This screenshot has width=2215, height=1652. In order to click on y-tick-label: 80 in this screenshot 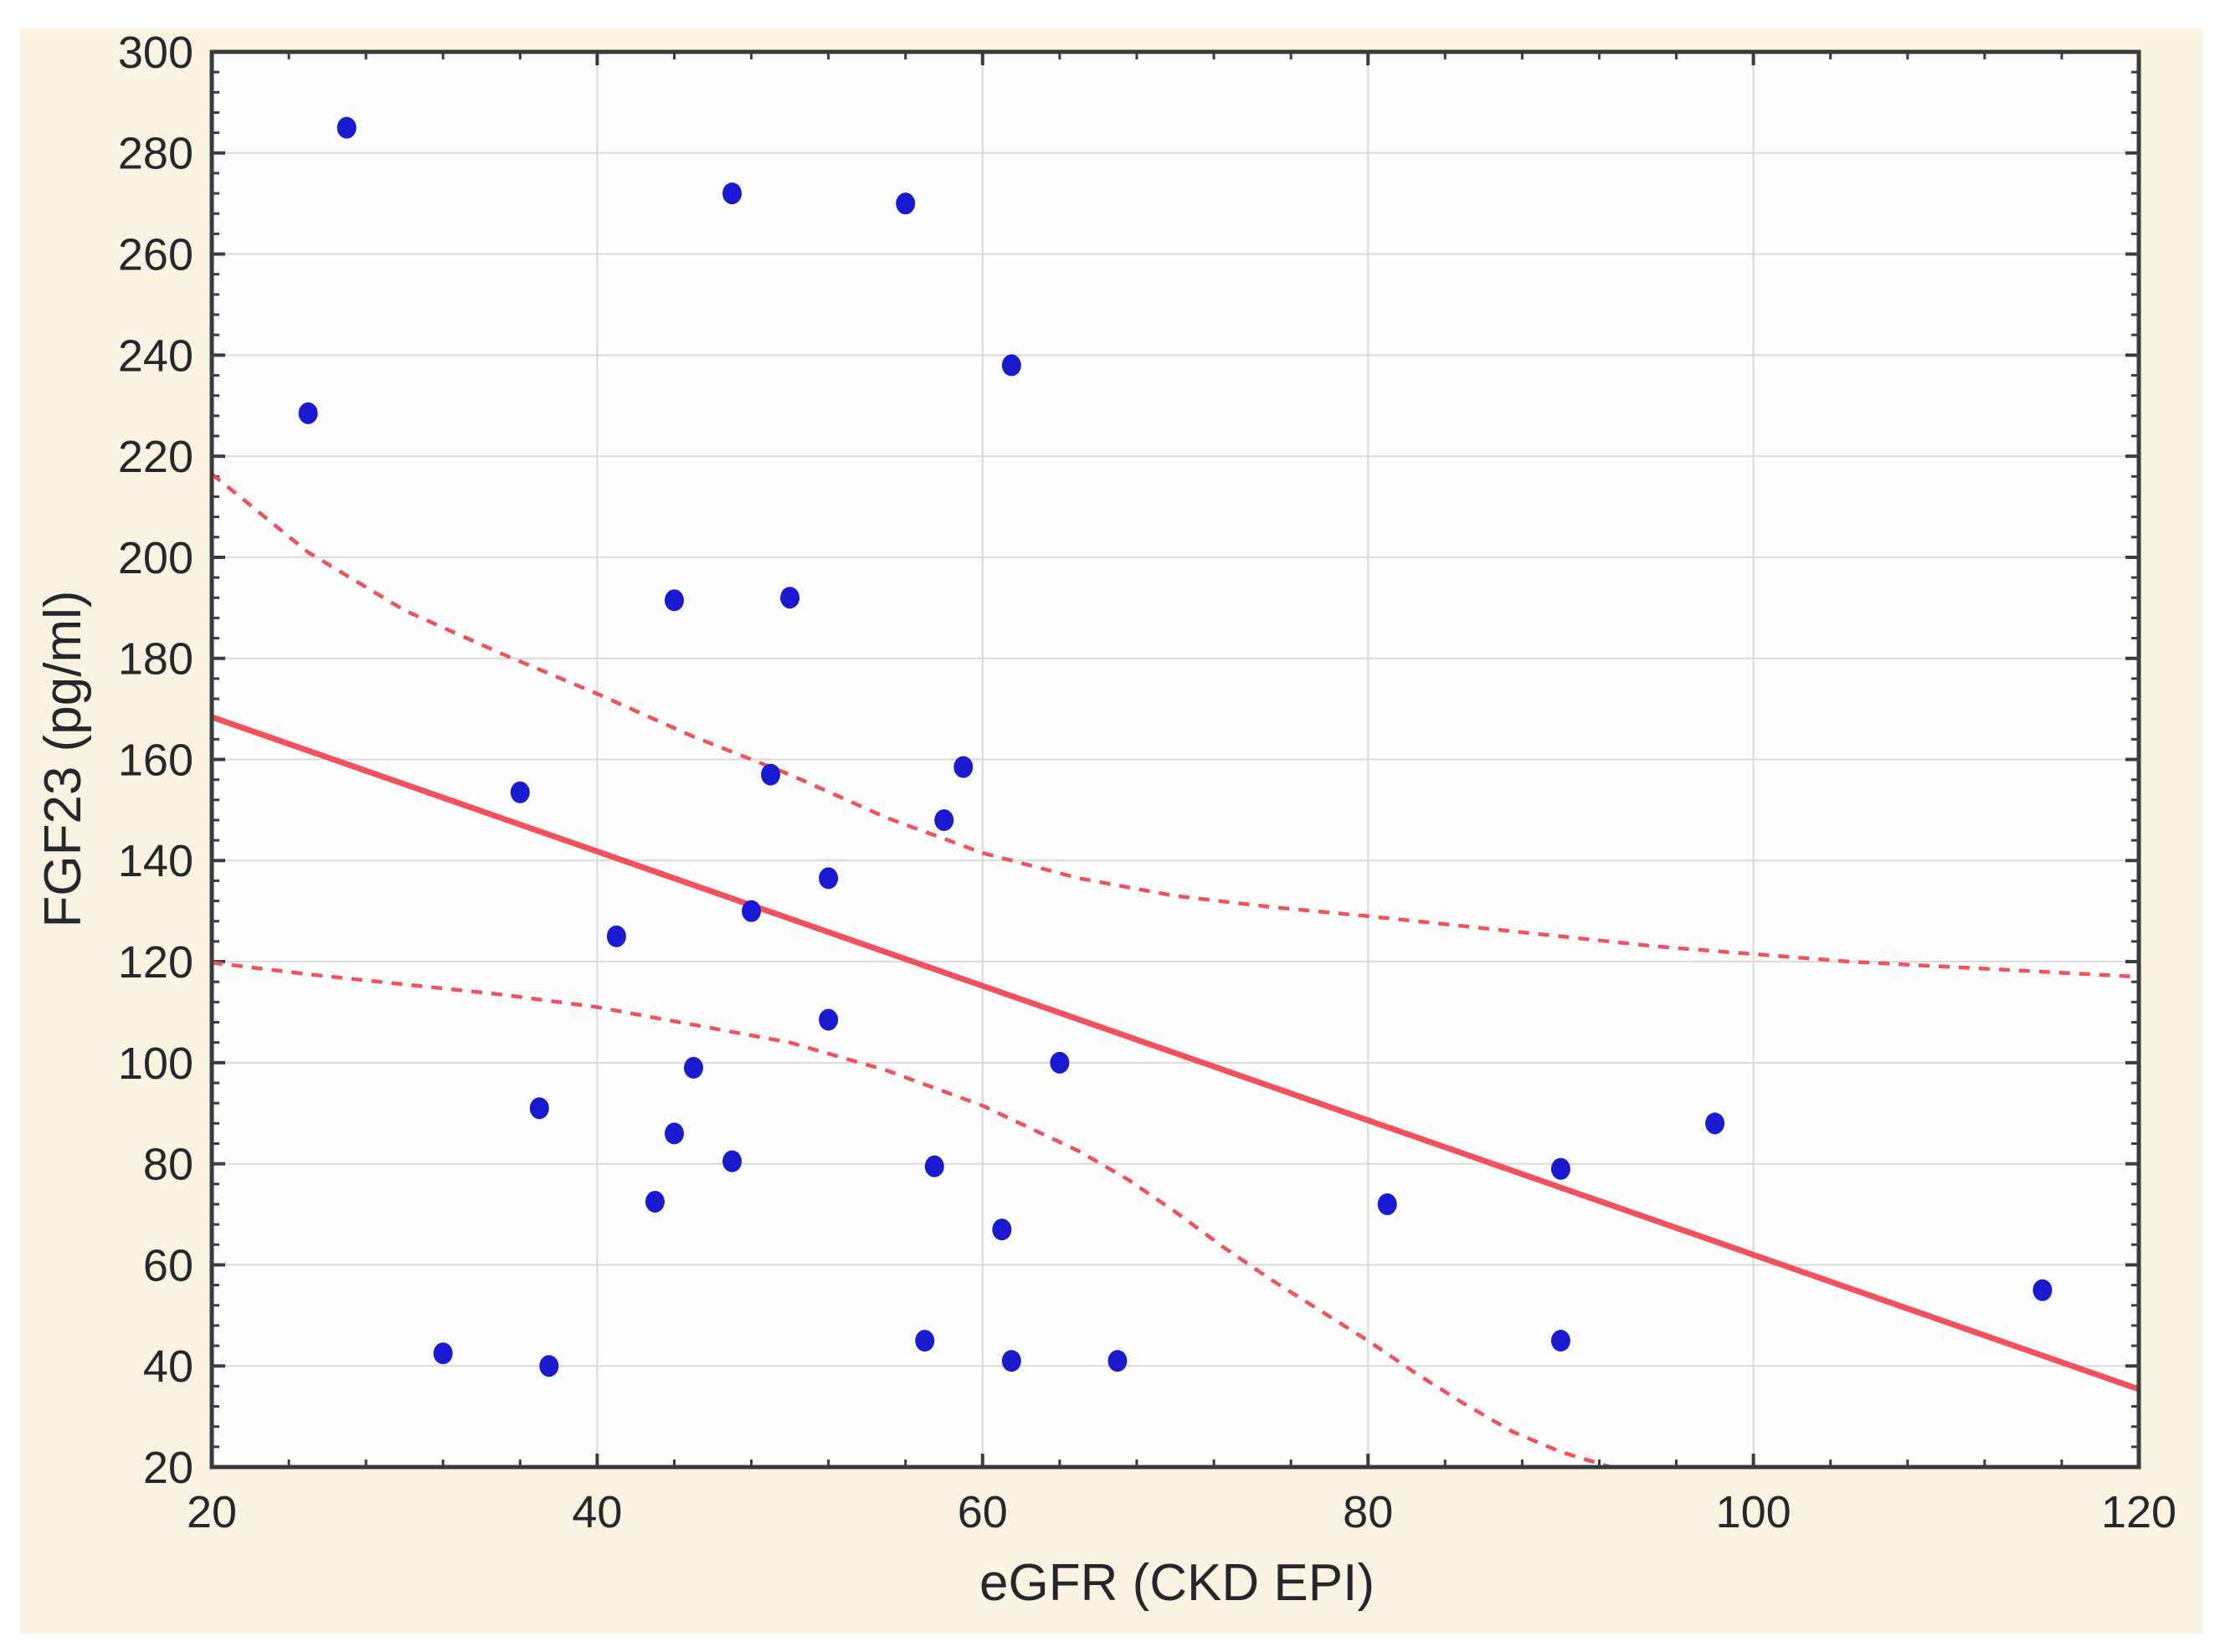, I will do `click(168, 1165)`.